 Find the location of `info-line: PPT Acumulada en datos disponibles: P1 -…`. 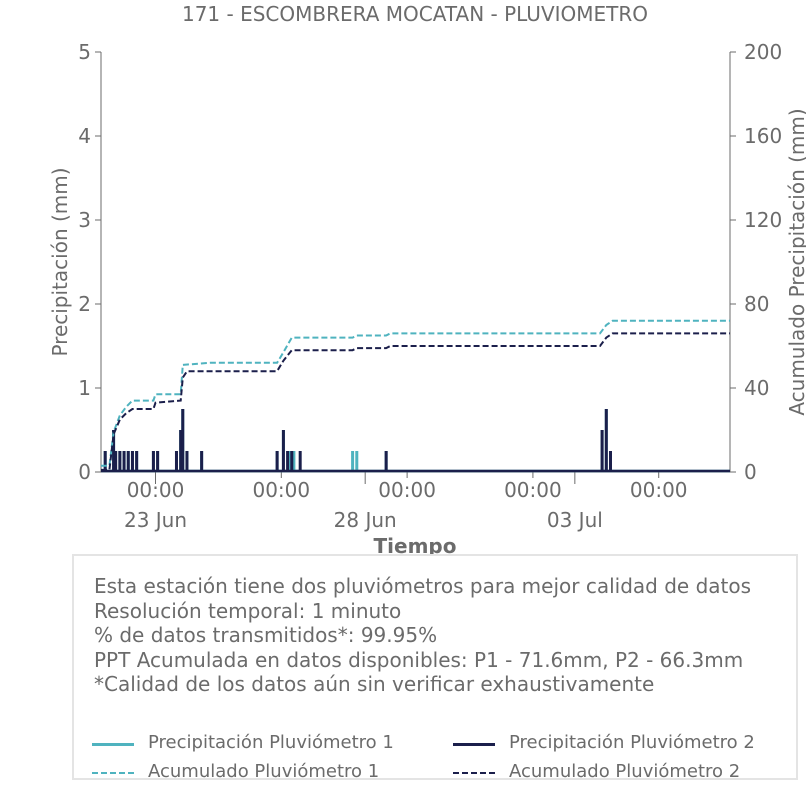

info-line: PPT Acumulada en datos disponibles: P1 -… is located at coordinates (419, 659).